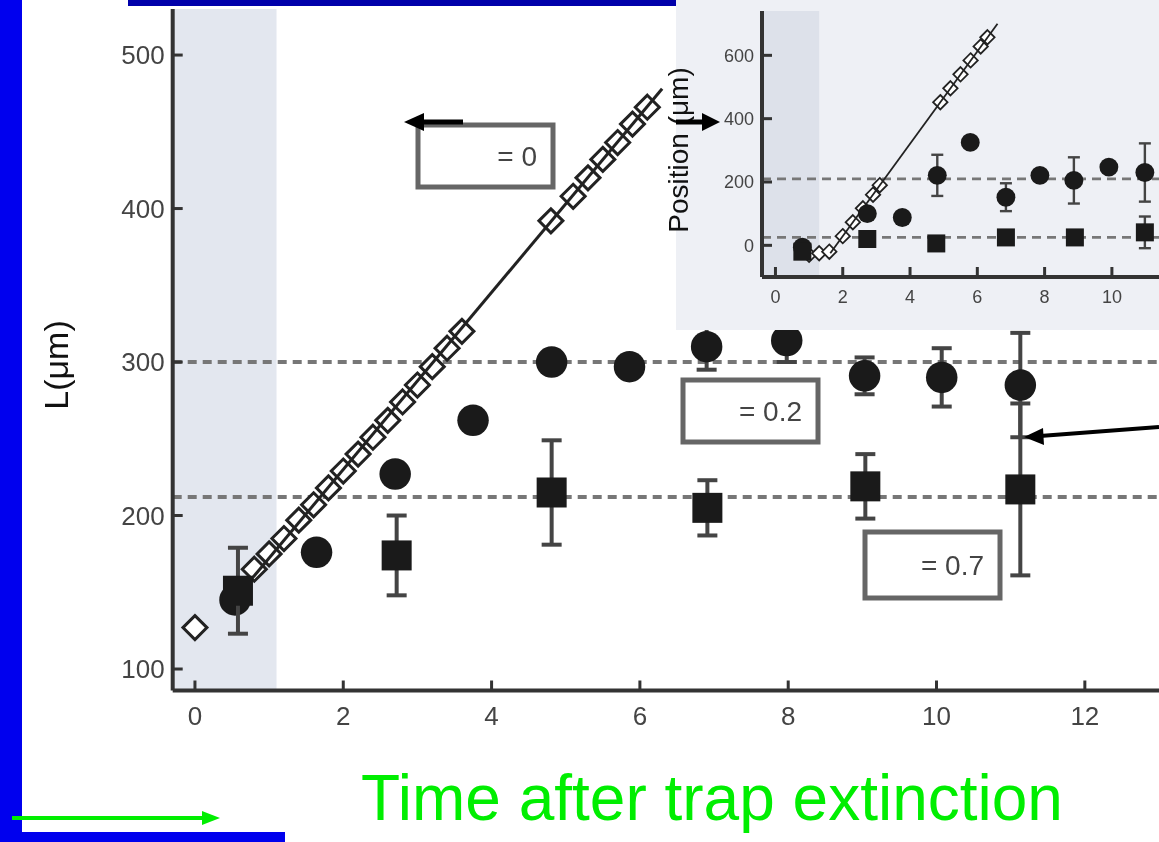 The image size is (1159, 842). Describe the element at coordinates (143, 362) in the screenshot. I see `y-tick-label: 300` at that location.